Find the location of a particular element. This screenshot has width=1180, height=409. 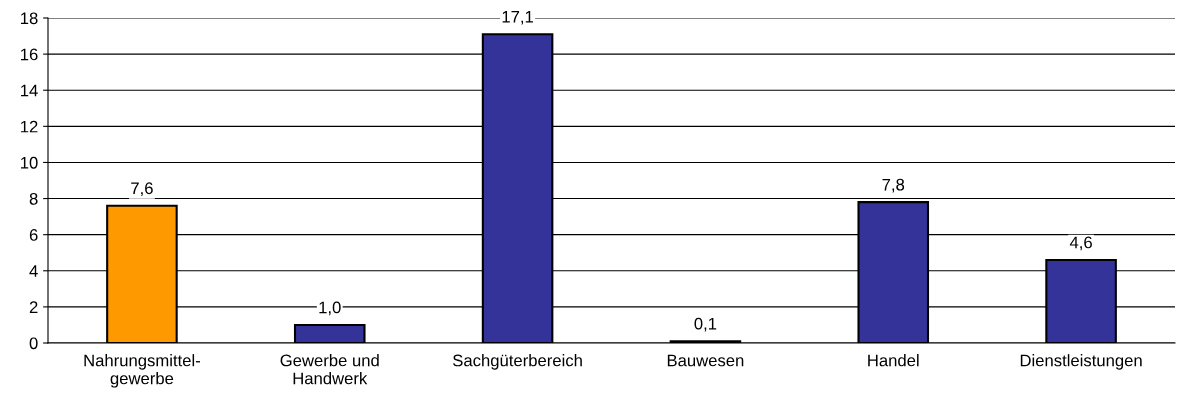

x-tick-label: Sachgüterbereich is located at coordinates (517, 362).